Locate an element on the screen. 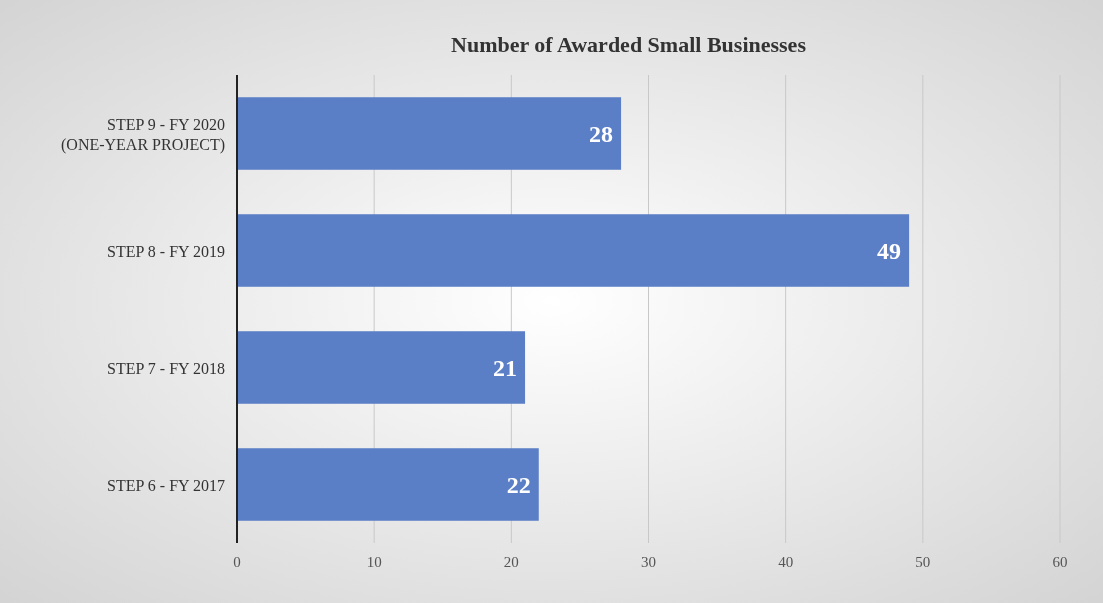 Image resolution: width=1103 pixels, height=603 pixels. x-tick-label: 60 is located at coordinates (1060, 562).